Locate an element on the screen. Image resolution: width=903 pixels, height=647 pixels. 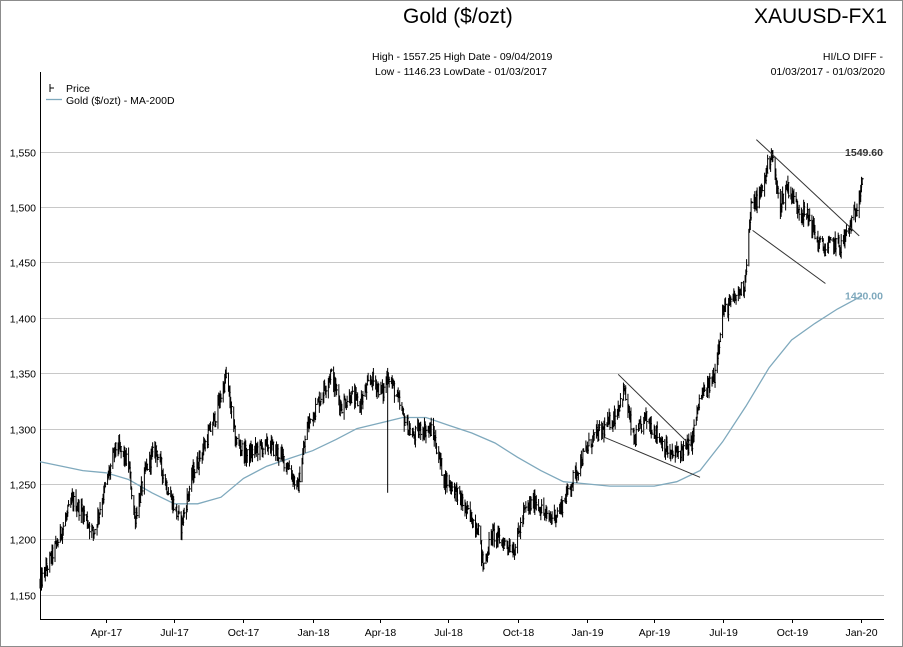
x-tick-label: Jan-19 is located at coordinates (587, 633).